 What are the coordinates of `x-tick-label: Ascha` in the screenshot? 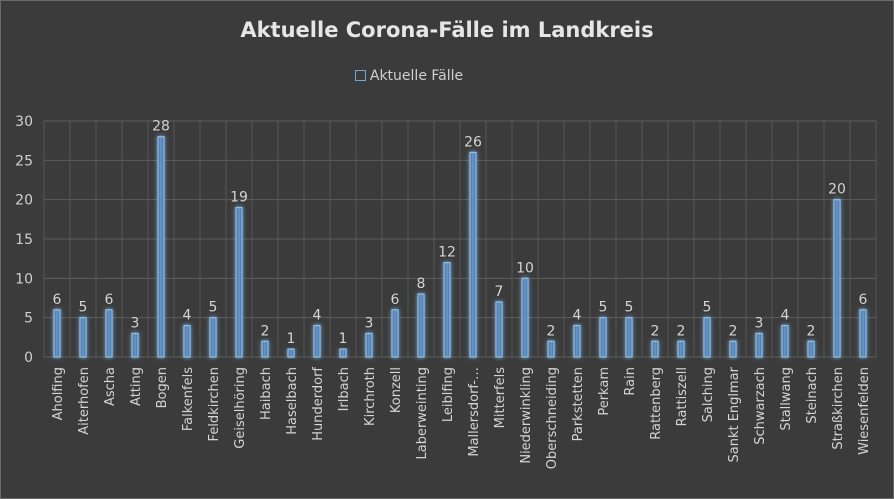 It's located at (110, 386).